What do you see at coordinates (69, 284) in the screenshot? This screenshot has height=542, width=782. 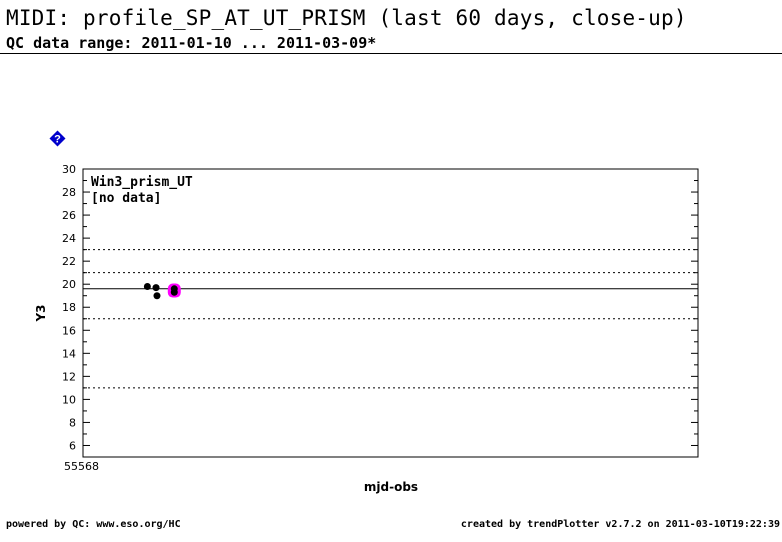 I see `y-tick-label: 20` at bounding box center [69, 284].